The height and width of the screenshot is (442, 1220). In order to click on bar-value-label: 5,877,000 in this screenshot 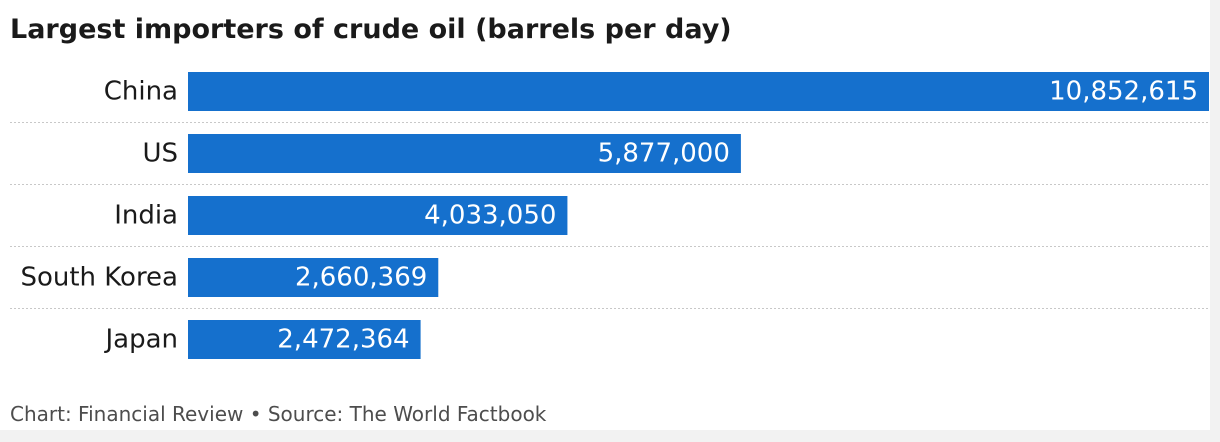, I will do `click(664, 154)`.